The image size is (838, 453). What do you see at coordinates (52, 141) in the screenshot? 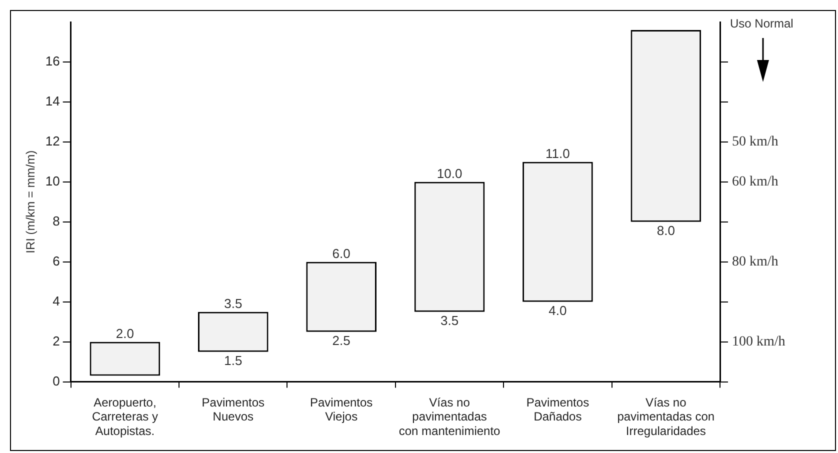
I see `y-tick-label: 12` at bounding box center [52, 141].